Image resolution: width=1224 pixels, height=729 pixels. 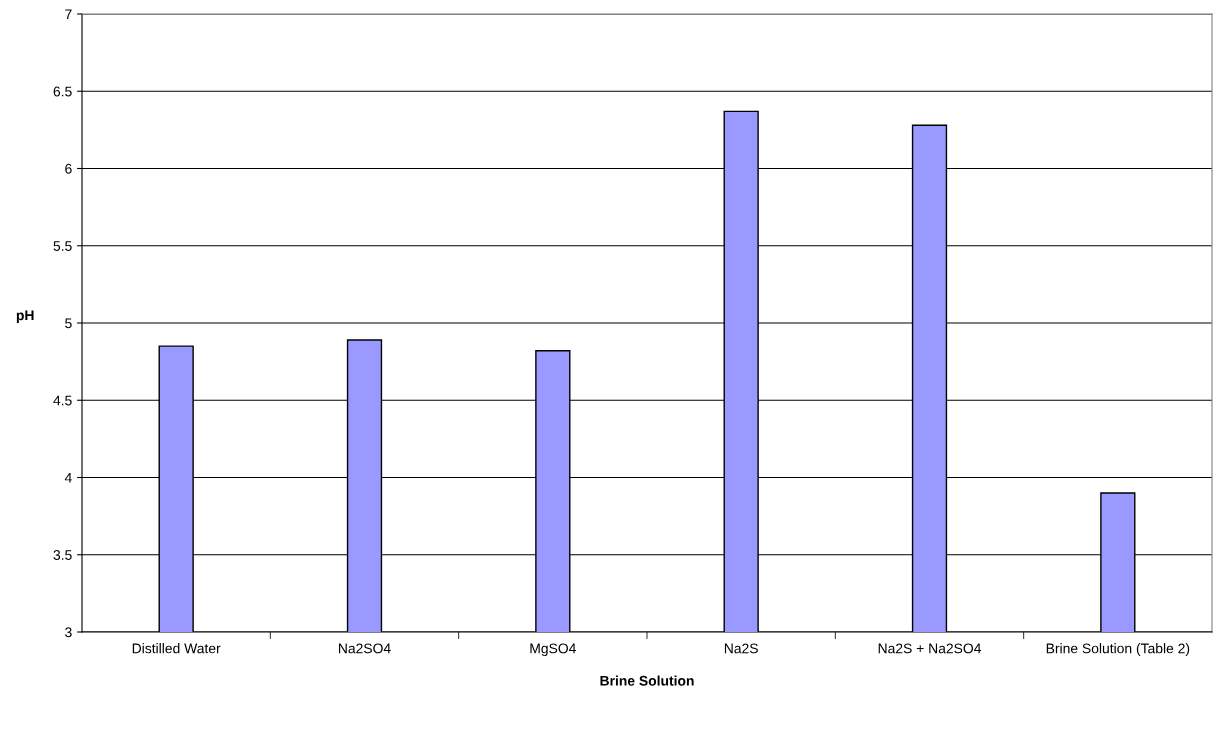 What do you see at coordinates (68, 323) in the screenshot?
I see `y-tick-label: 5` at bounding box center [68, 323].